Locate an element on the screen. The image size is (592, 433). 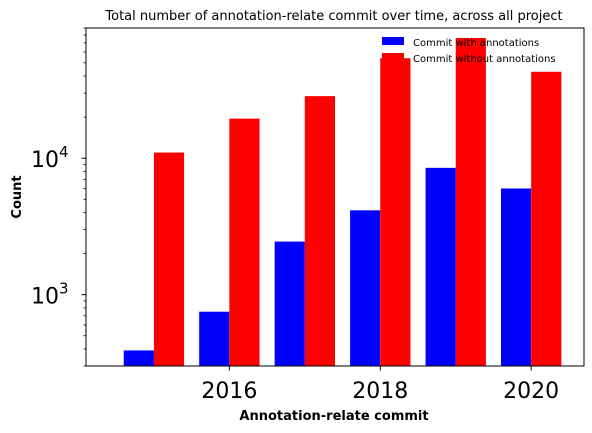
x-tick-label-2018: 2018 is located at coordinates (380, 391).